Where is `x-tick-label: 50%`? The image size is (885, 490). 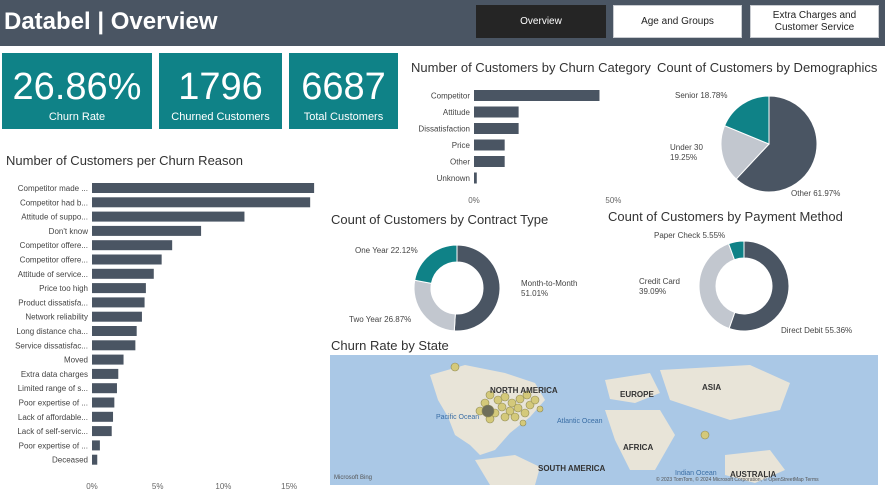
x-tick-label: 50% is located at coordinates (613, 200).